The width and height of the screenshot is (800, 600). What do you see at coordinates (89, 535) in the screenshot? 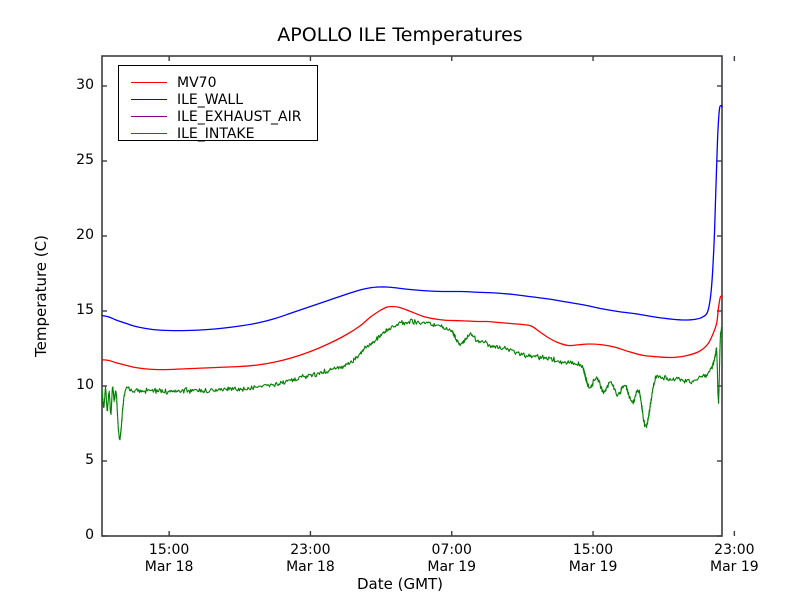
I see `y-tick-label: 0` at bounding box center [89, 535].